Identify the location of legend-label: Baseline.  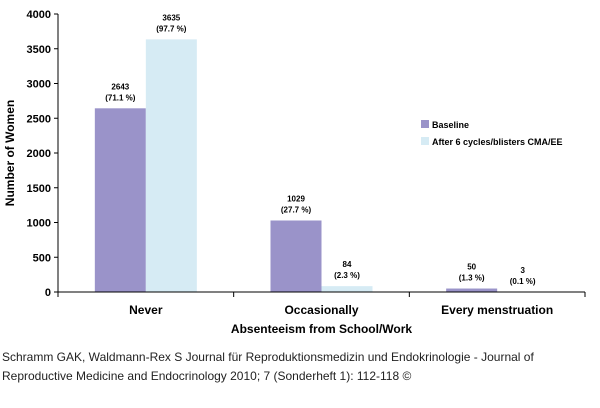
(450, 125).